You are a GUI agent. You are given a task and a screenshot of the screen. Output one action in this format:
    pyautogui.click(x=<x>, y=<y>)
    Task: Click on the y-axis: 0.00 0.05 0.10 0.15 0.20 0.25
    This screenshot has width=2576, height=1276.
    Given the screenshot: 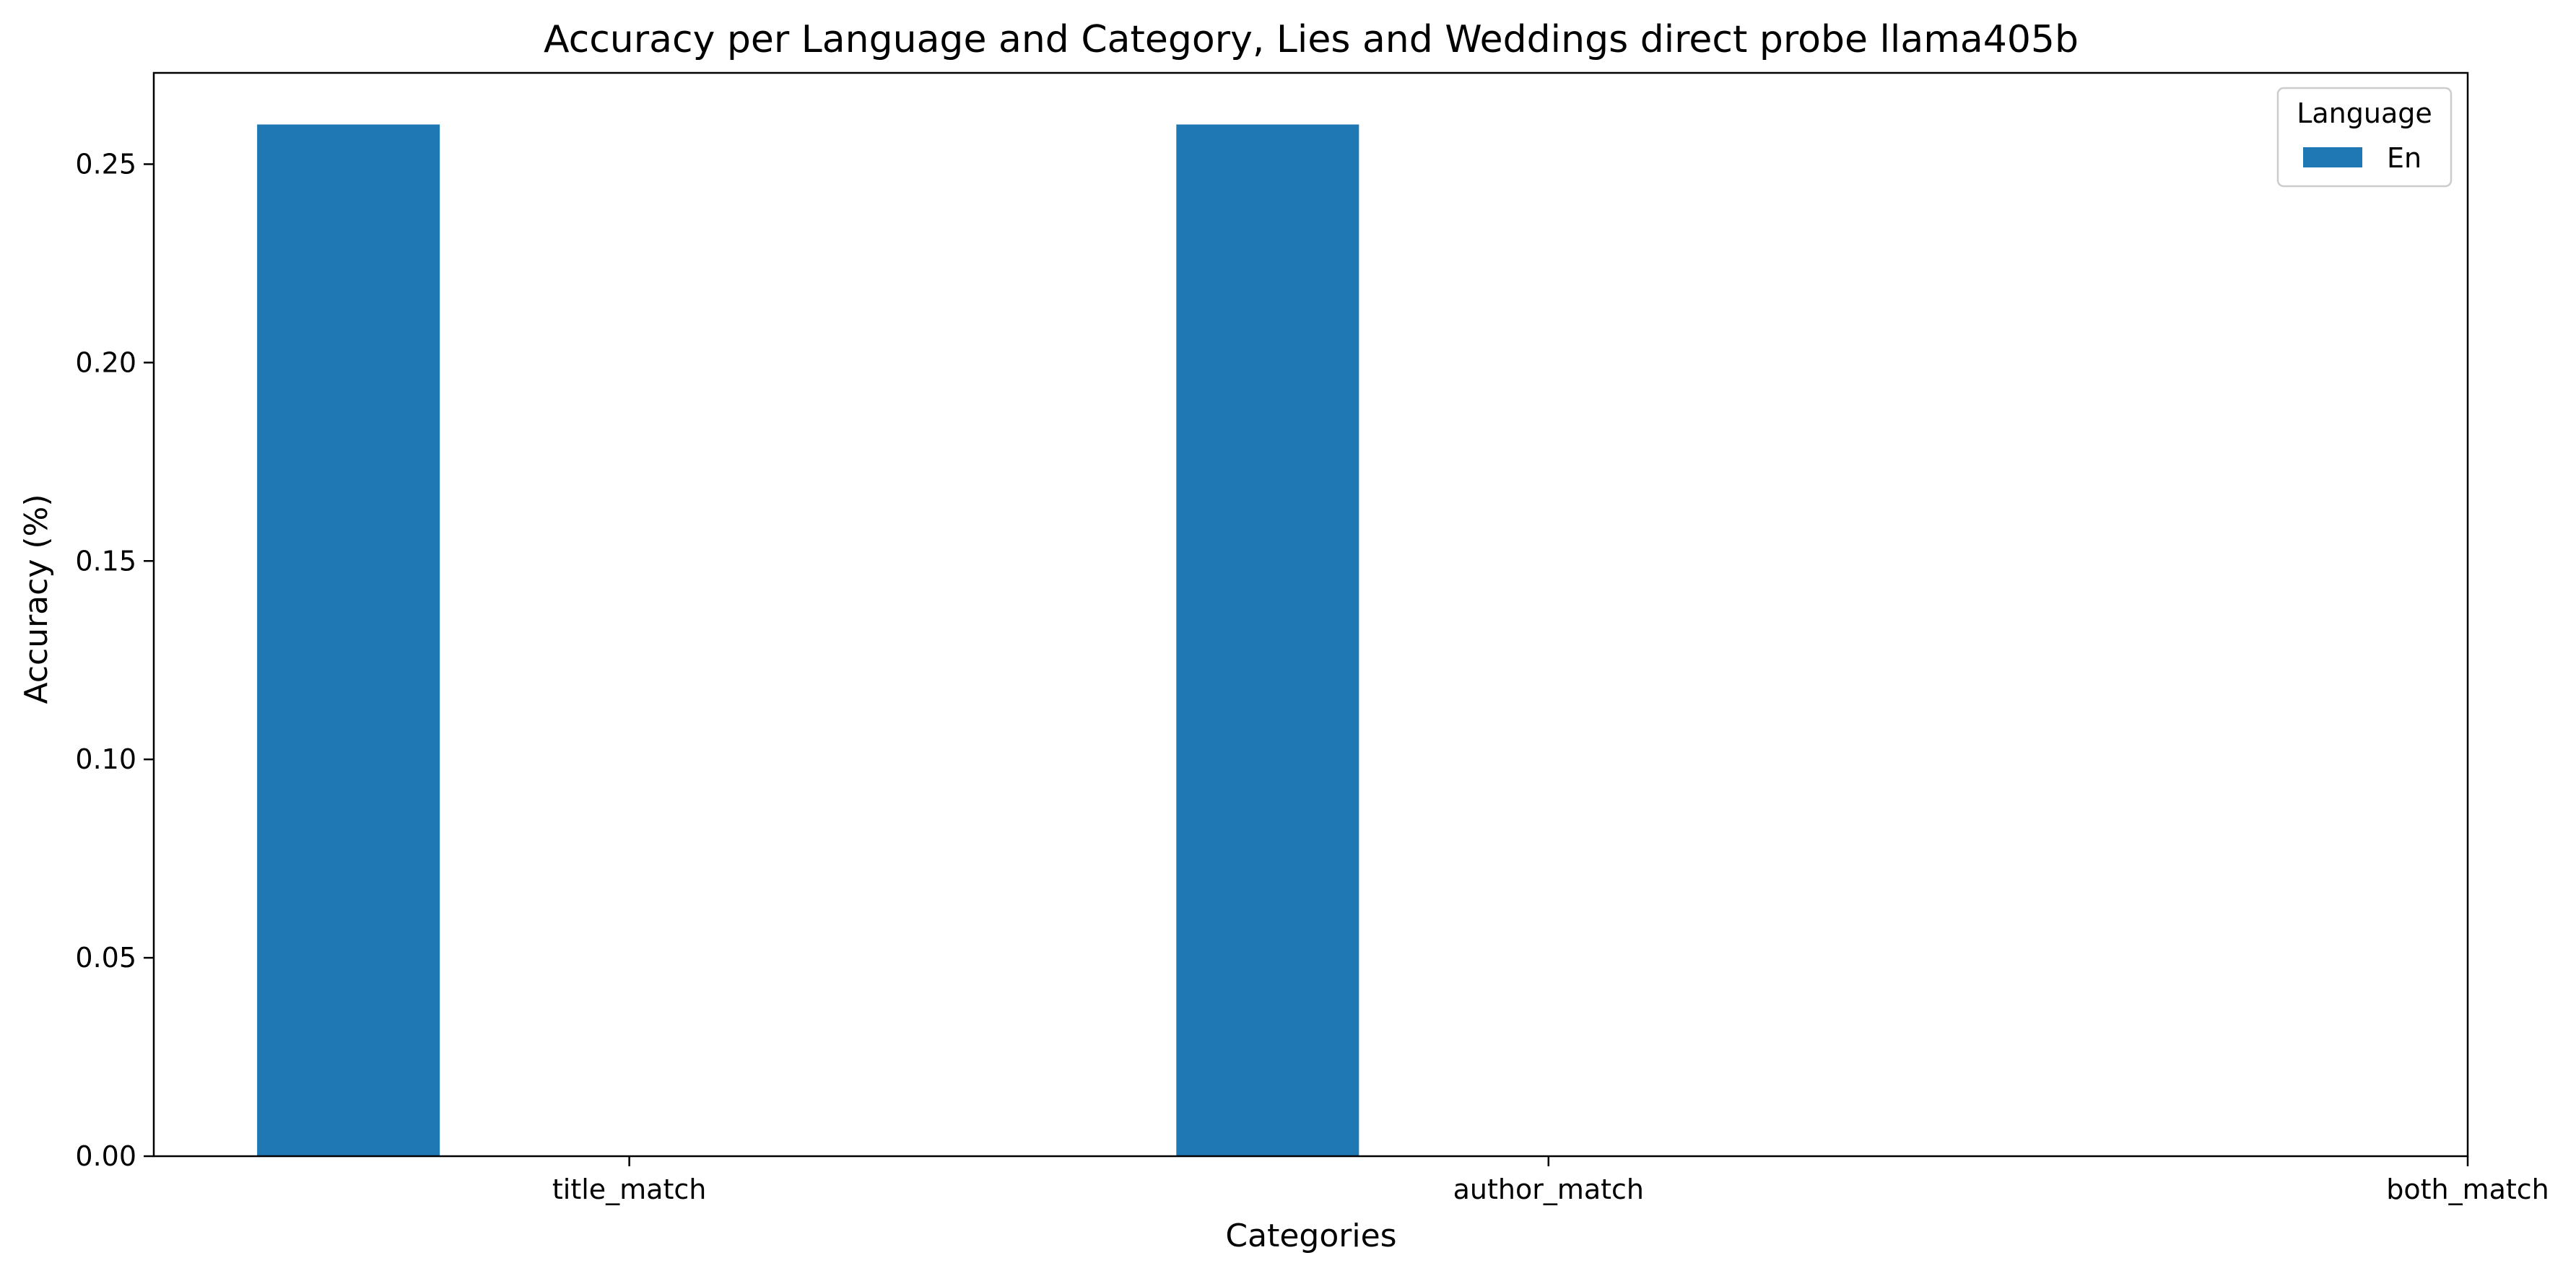 What is the action you would take?
    pyautogui.click(x=114, y=660)
    